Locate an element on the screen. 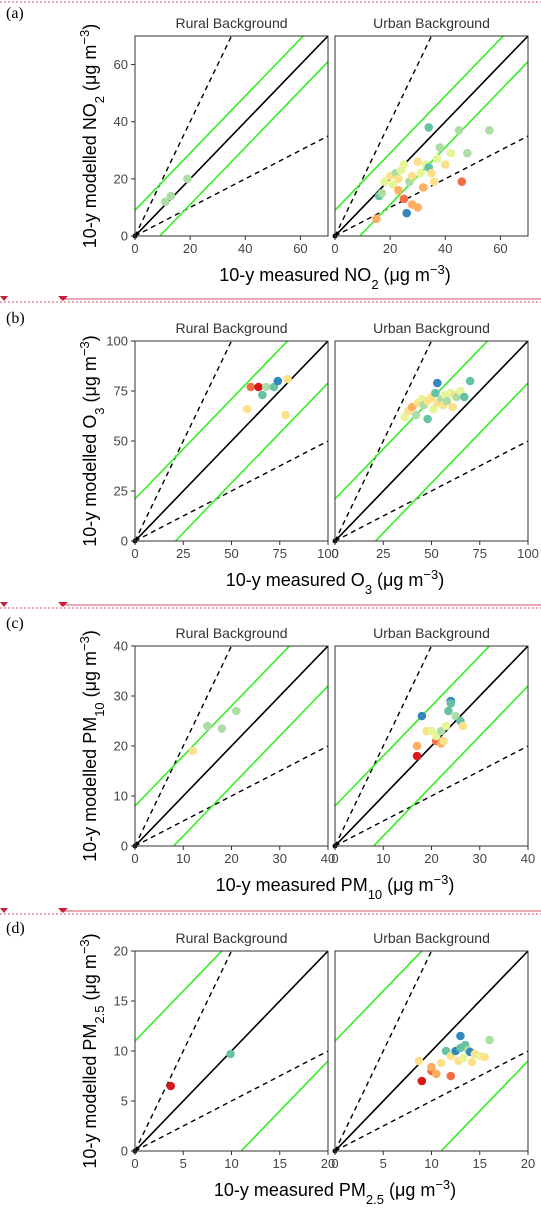 This screenshot has width=541, height=1221. identity-line is located at coordinates (438, 118).